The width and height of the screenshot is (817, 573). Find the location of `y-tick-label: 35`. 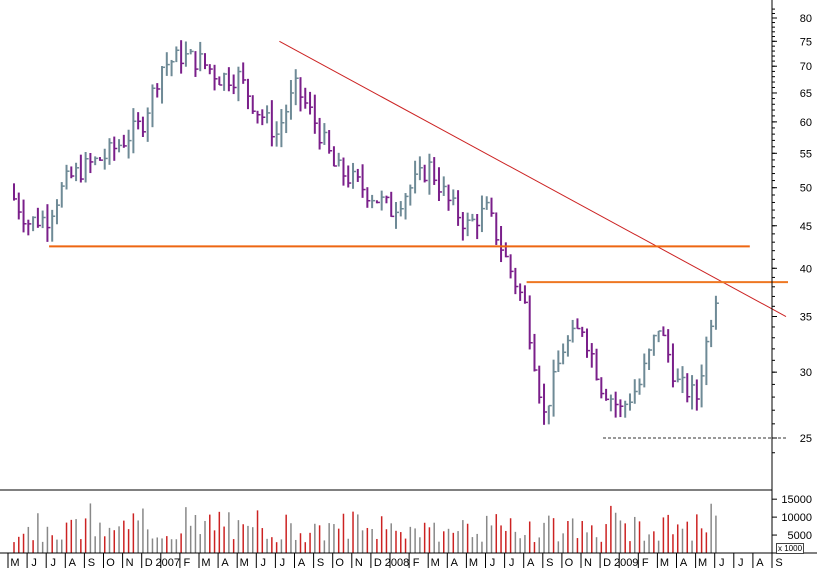

y-tick-label: 35 is located at coordinates (806, 318).